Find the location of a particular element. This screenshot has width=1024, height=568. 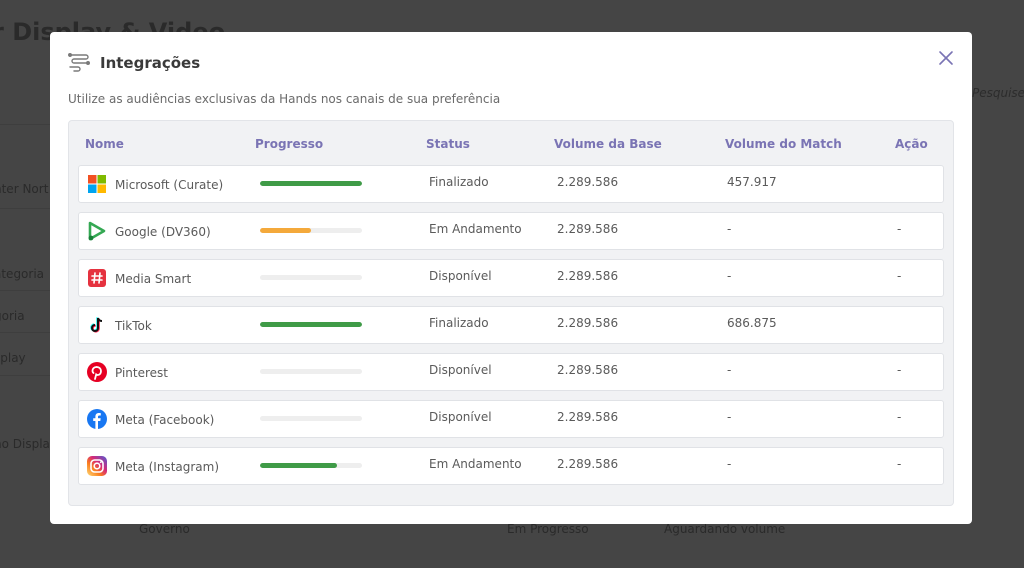

background-cell: Aguardando volume is located at coordinates (725, 529).